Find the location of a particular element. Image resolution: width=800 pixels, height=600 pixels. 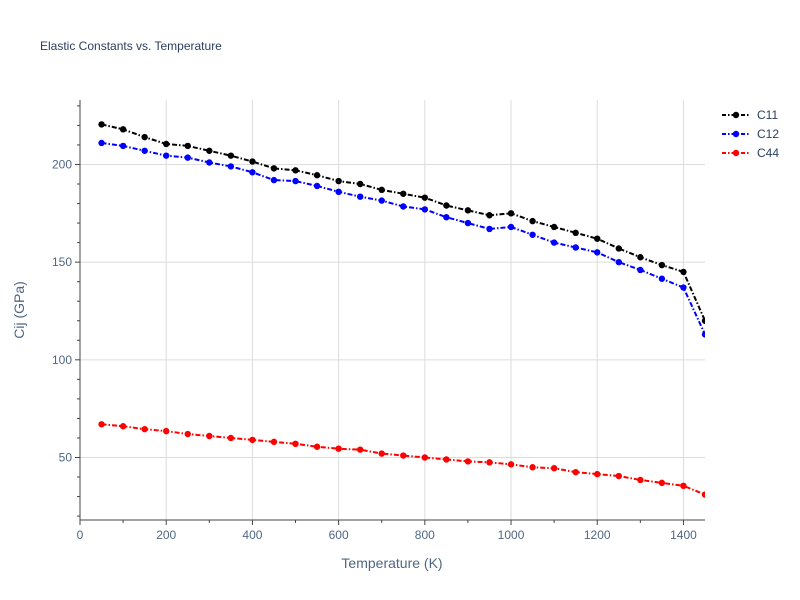

legend-marker-c12 is located at coordinates (736, 134).